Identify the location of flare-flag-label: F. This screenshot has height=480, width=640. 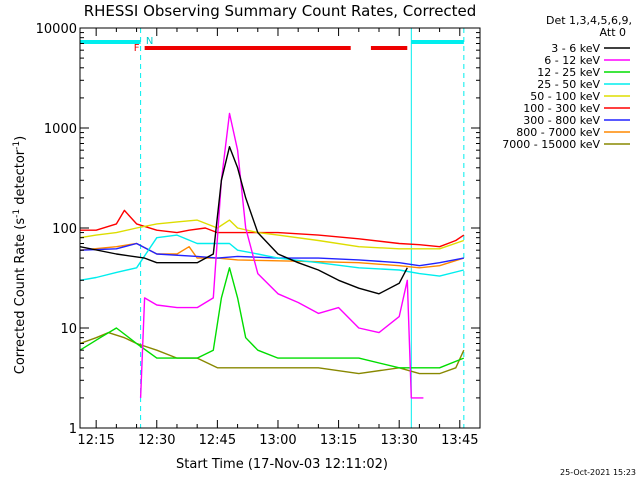
(137, 48).